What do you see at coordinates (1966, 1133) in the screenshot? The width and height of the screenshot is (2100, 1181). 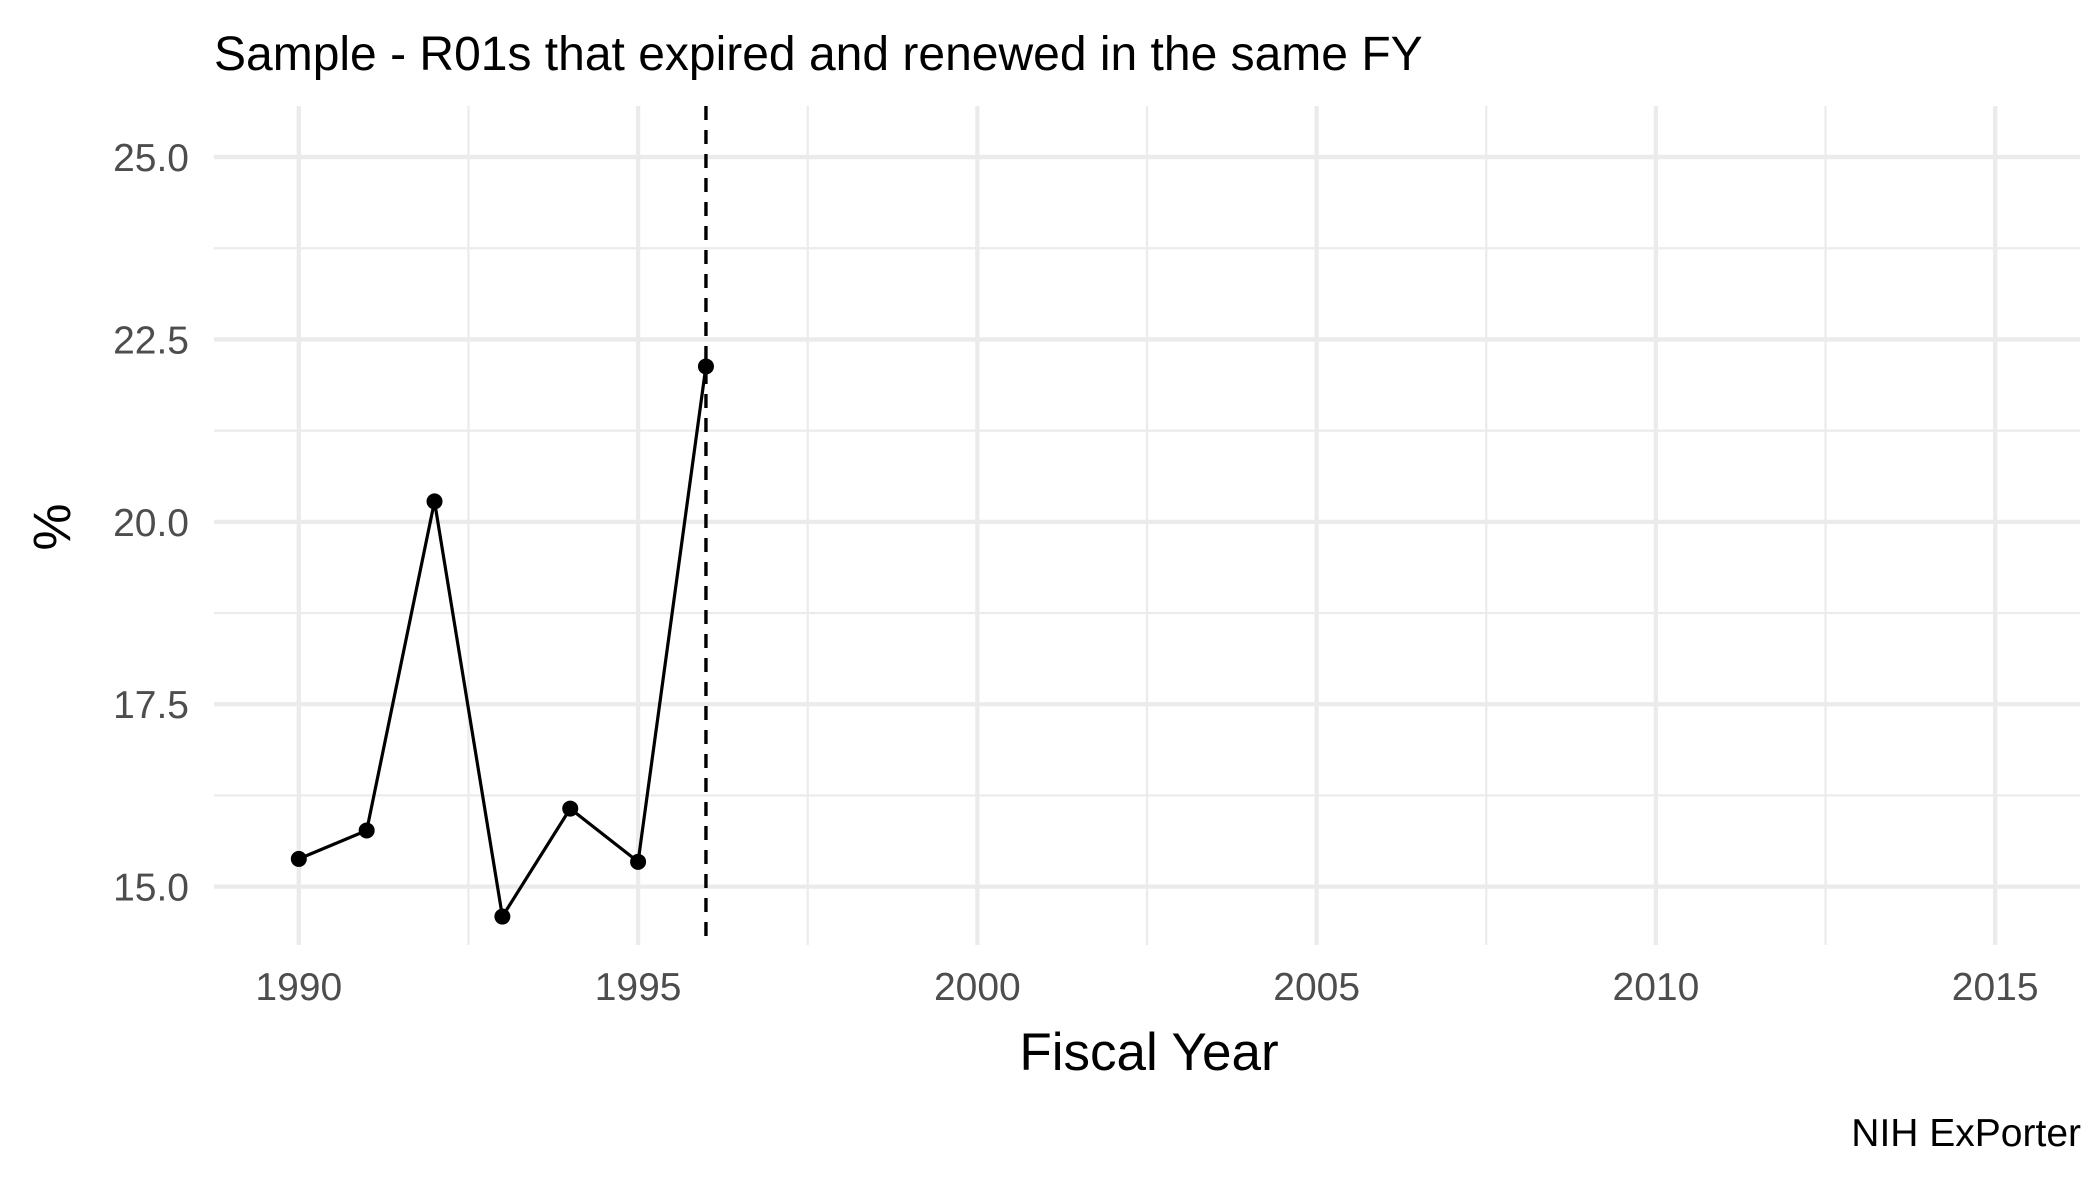 I see `source-caption: NIH ExPorter` at bounding box center [1966, 1133].